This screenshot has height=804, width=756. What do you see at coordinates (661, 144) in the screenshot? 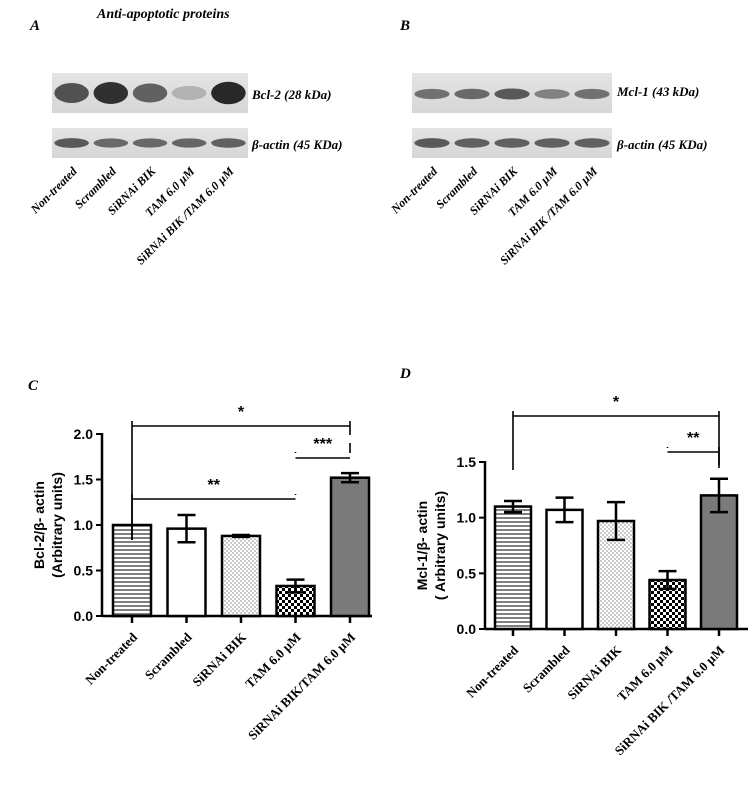
I see `blot-b-actin-label: β-actin (45 KDa)` at bounding box center [661, 144].